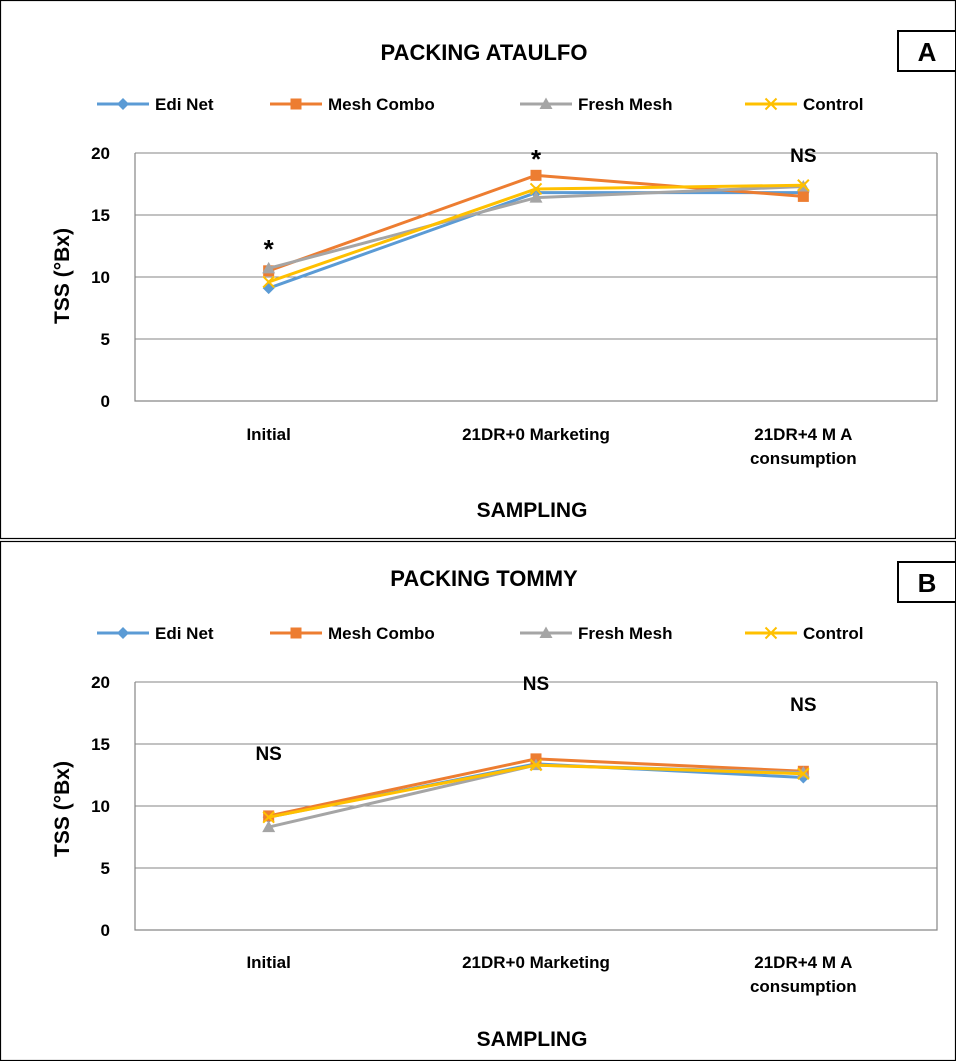 The width and height of the screenshot is (956, 1061). I want to click on panel-b-legend: Edi Net Mesh Combo Fresh Mesh Control, so click(480, 633).